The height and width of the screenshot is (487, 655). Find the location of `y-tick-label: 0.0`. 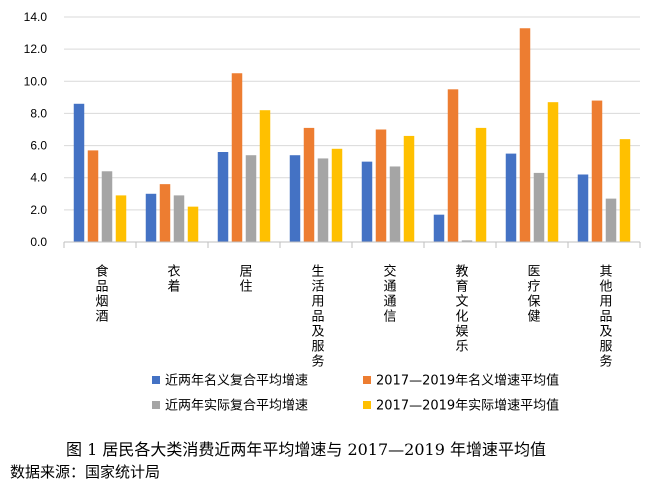

y-tick-label: 0.0 is located at coordinates (38, 242).